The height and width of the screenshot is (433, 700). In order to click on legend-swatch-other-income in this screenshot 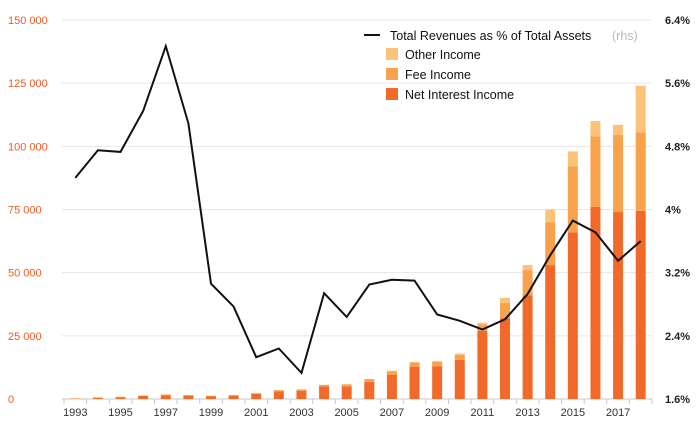, I will do `click(392, 54)`.